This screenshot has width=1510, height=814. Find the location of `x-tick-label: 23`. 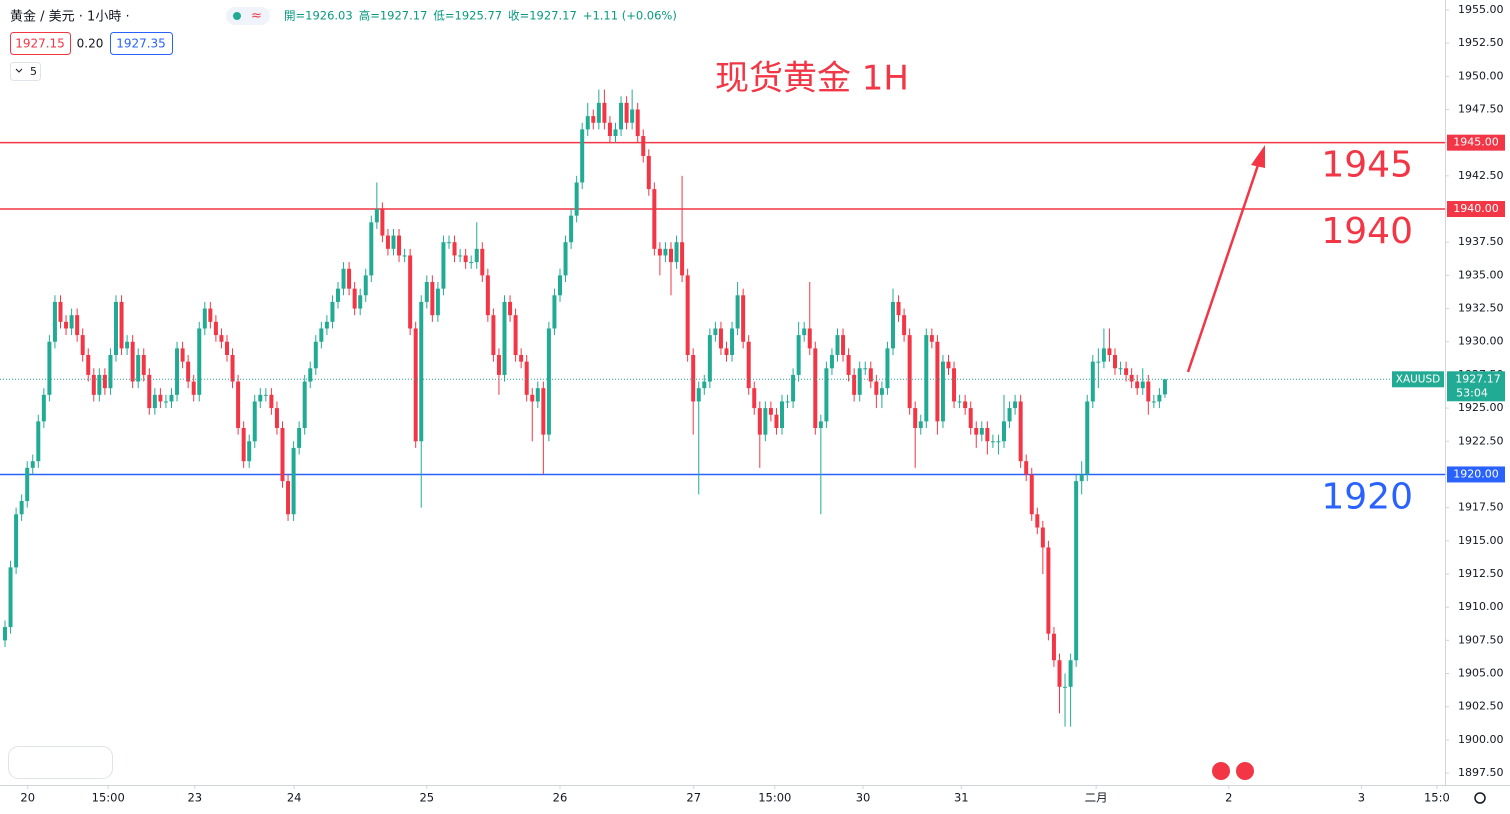

x-tick-label: 23 is located at coordinates (194, 798).